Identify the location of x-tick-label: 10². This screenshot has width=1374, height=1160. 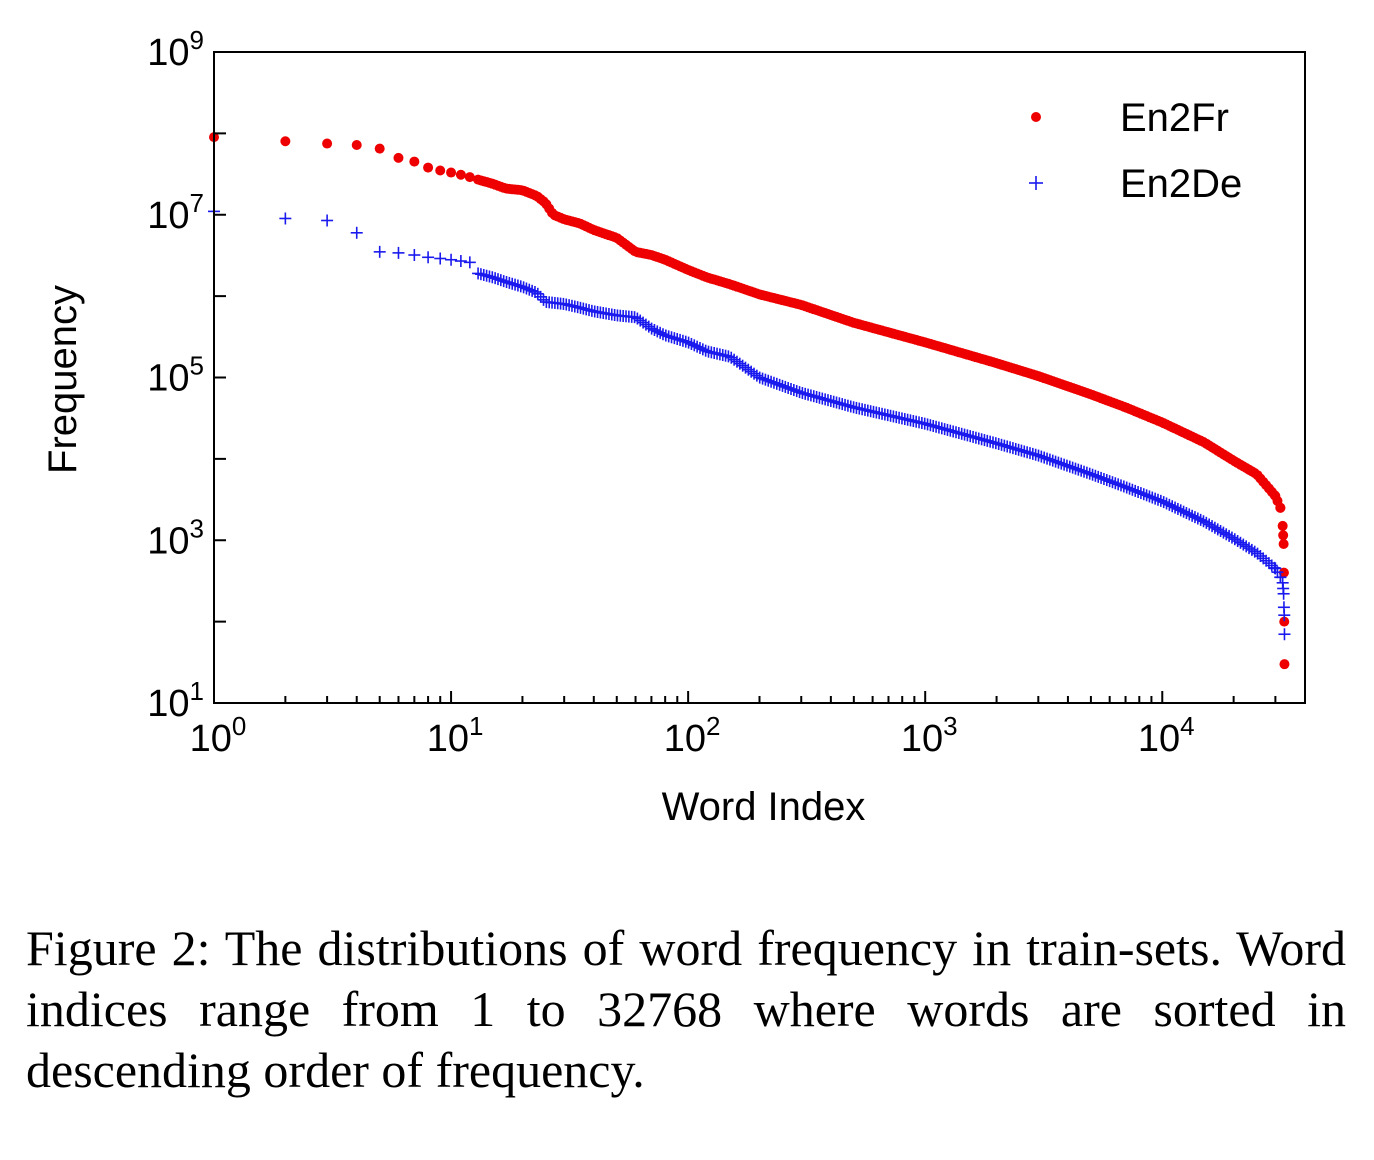
(692, 735).